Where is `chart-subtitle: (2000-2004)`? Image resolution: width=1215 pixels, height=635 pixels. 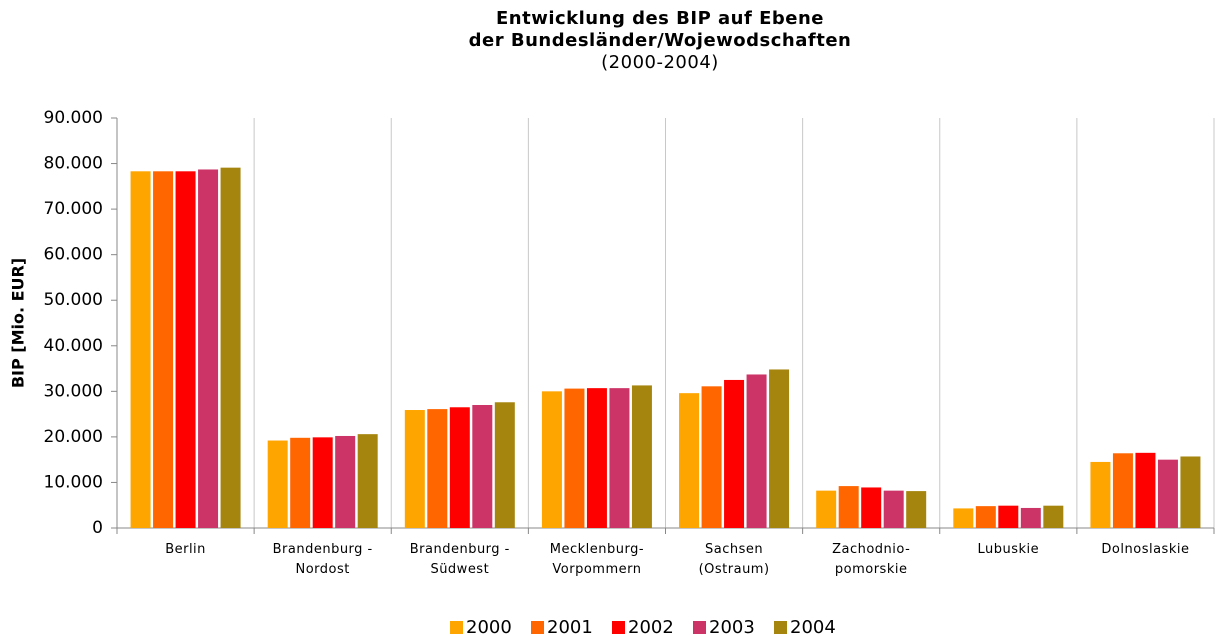
chart-subtitle: (2000-2004) is located at coordinates (660, 62).